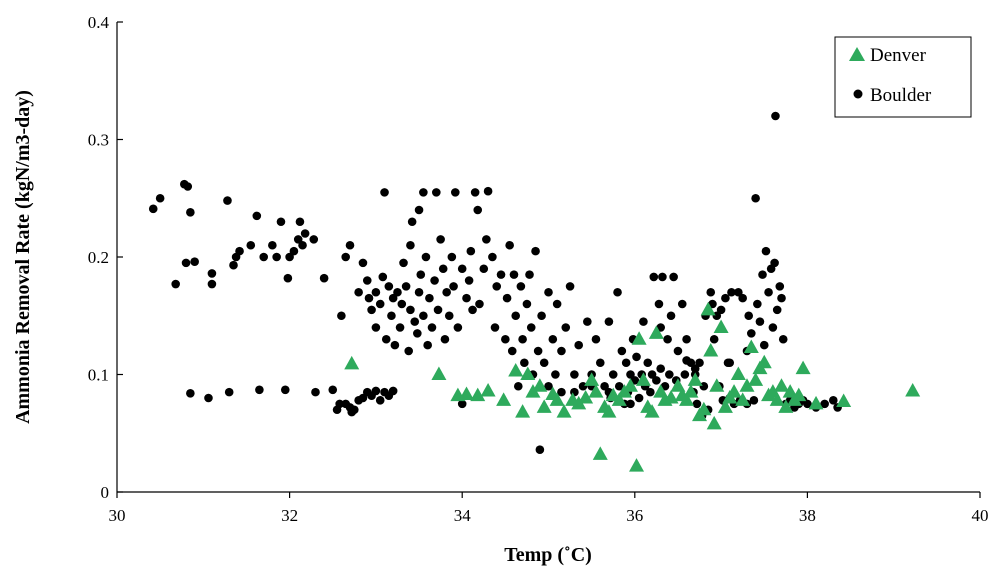 The image size is (993, 569). What do you see at coordinates (105, 492) in the screenshot?
I see `y-tick-label: 0` at bounding box center [105, 492].